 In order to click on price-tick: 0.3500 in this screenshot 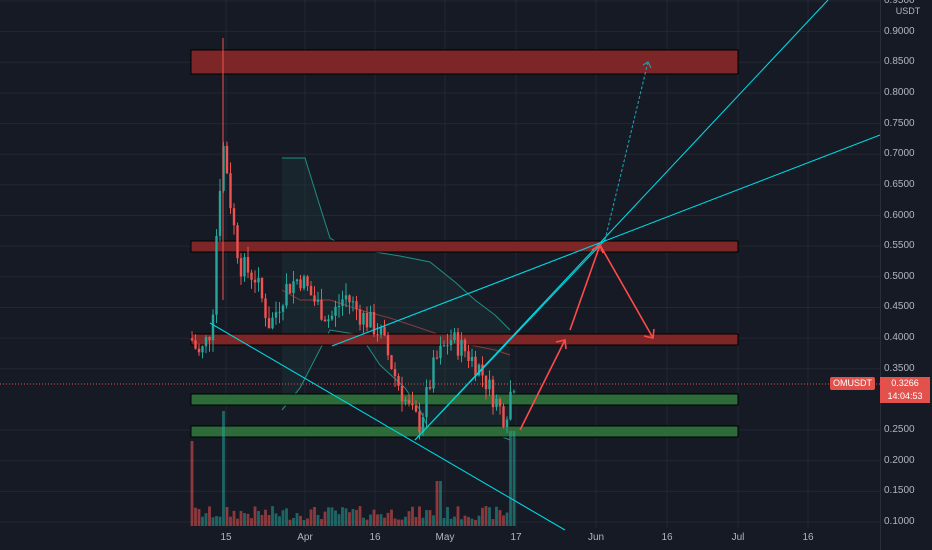, I will do `click(899, 368)`.